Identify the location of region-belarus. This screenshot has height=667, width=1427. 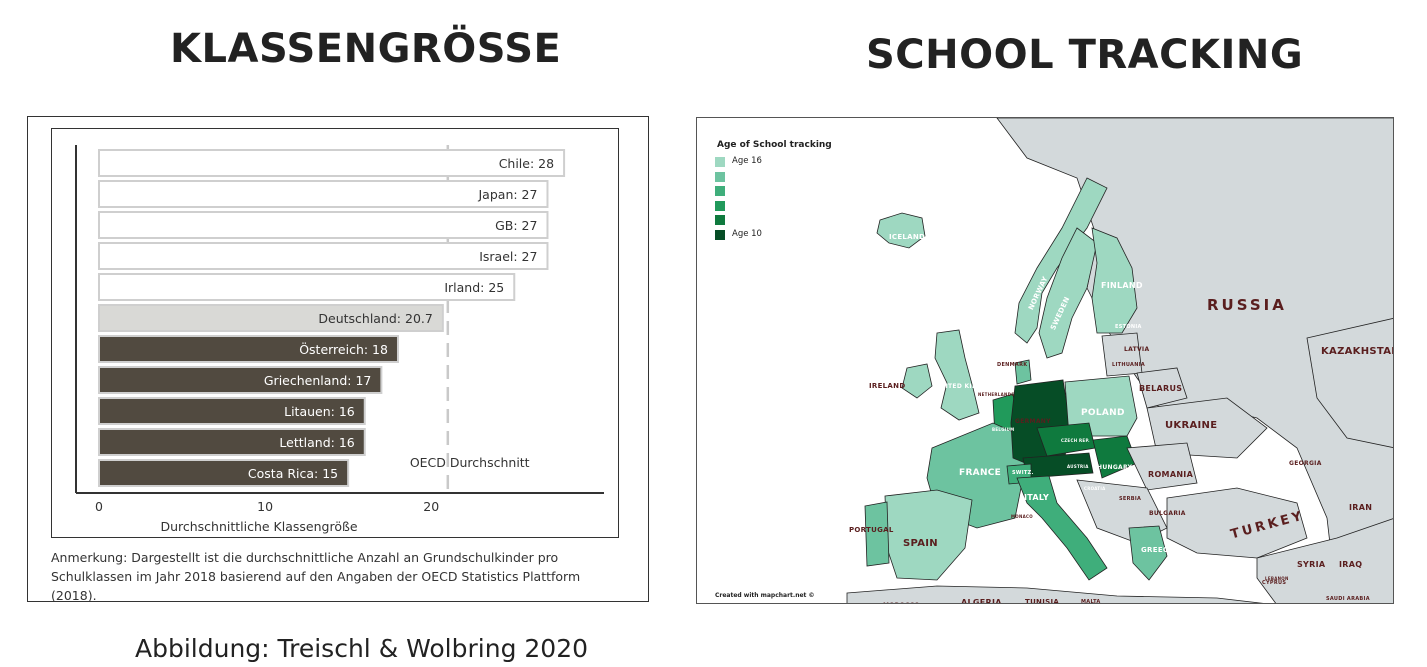
(1162, 388).